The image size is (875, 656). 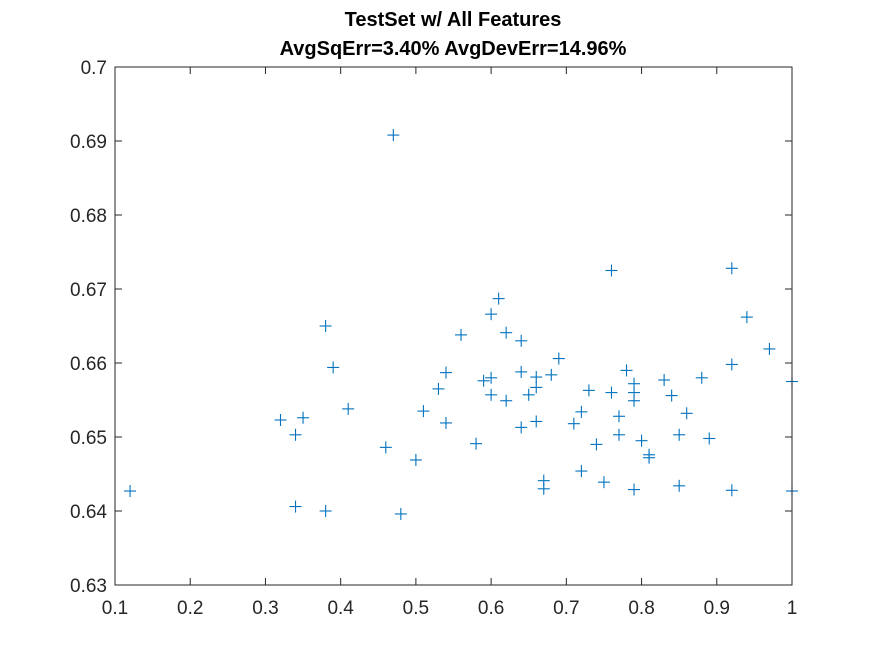 I want to click on x-tick-label: 0.2, so click(x=190, y=608).